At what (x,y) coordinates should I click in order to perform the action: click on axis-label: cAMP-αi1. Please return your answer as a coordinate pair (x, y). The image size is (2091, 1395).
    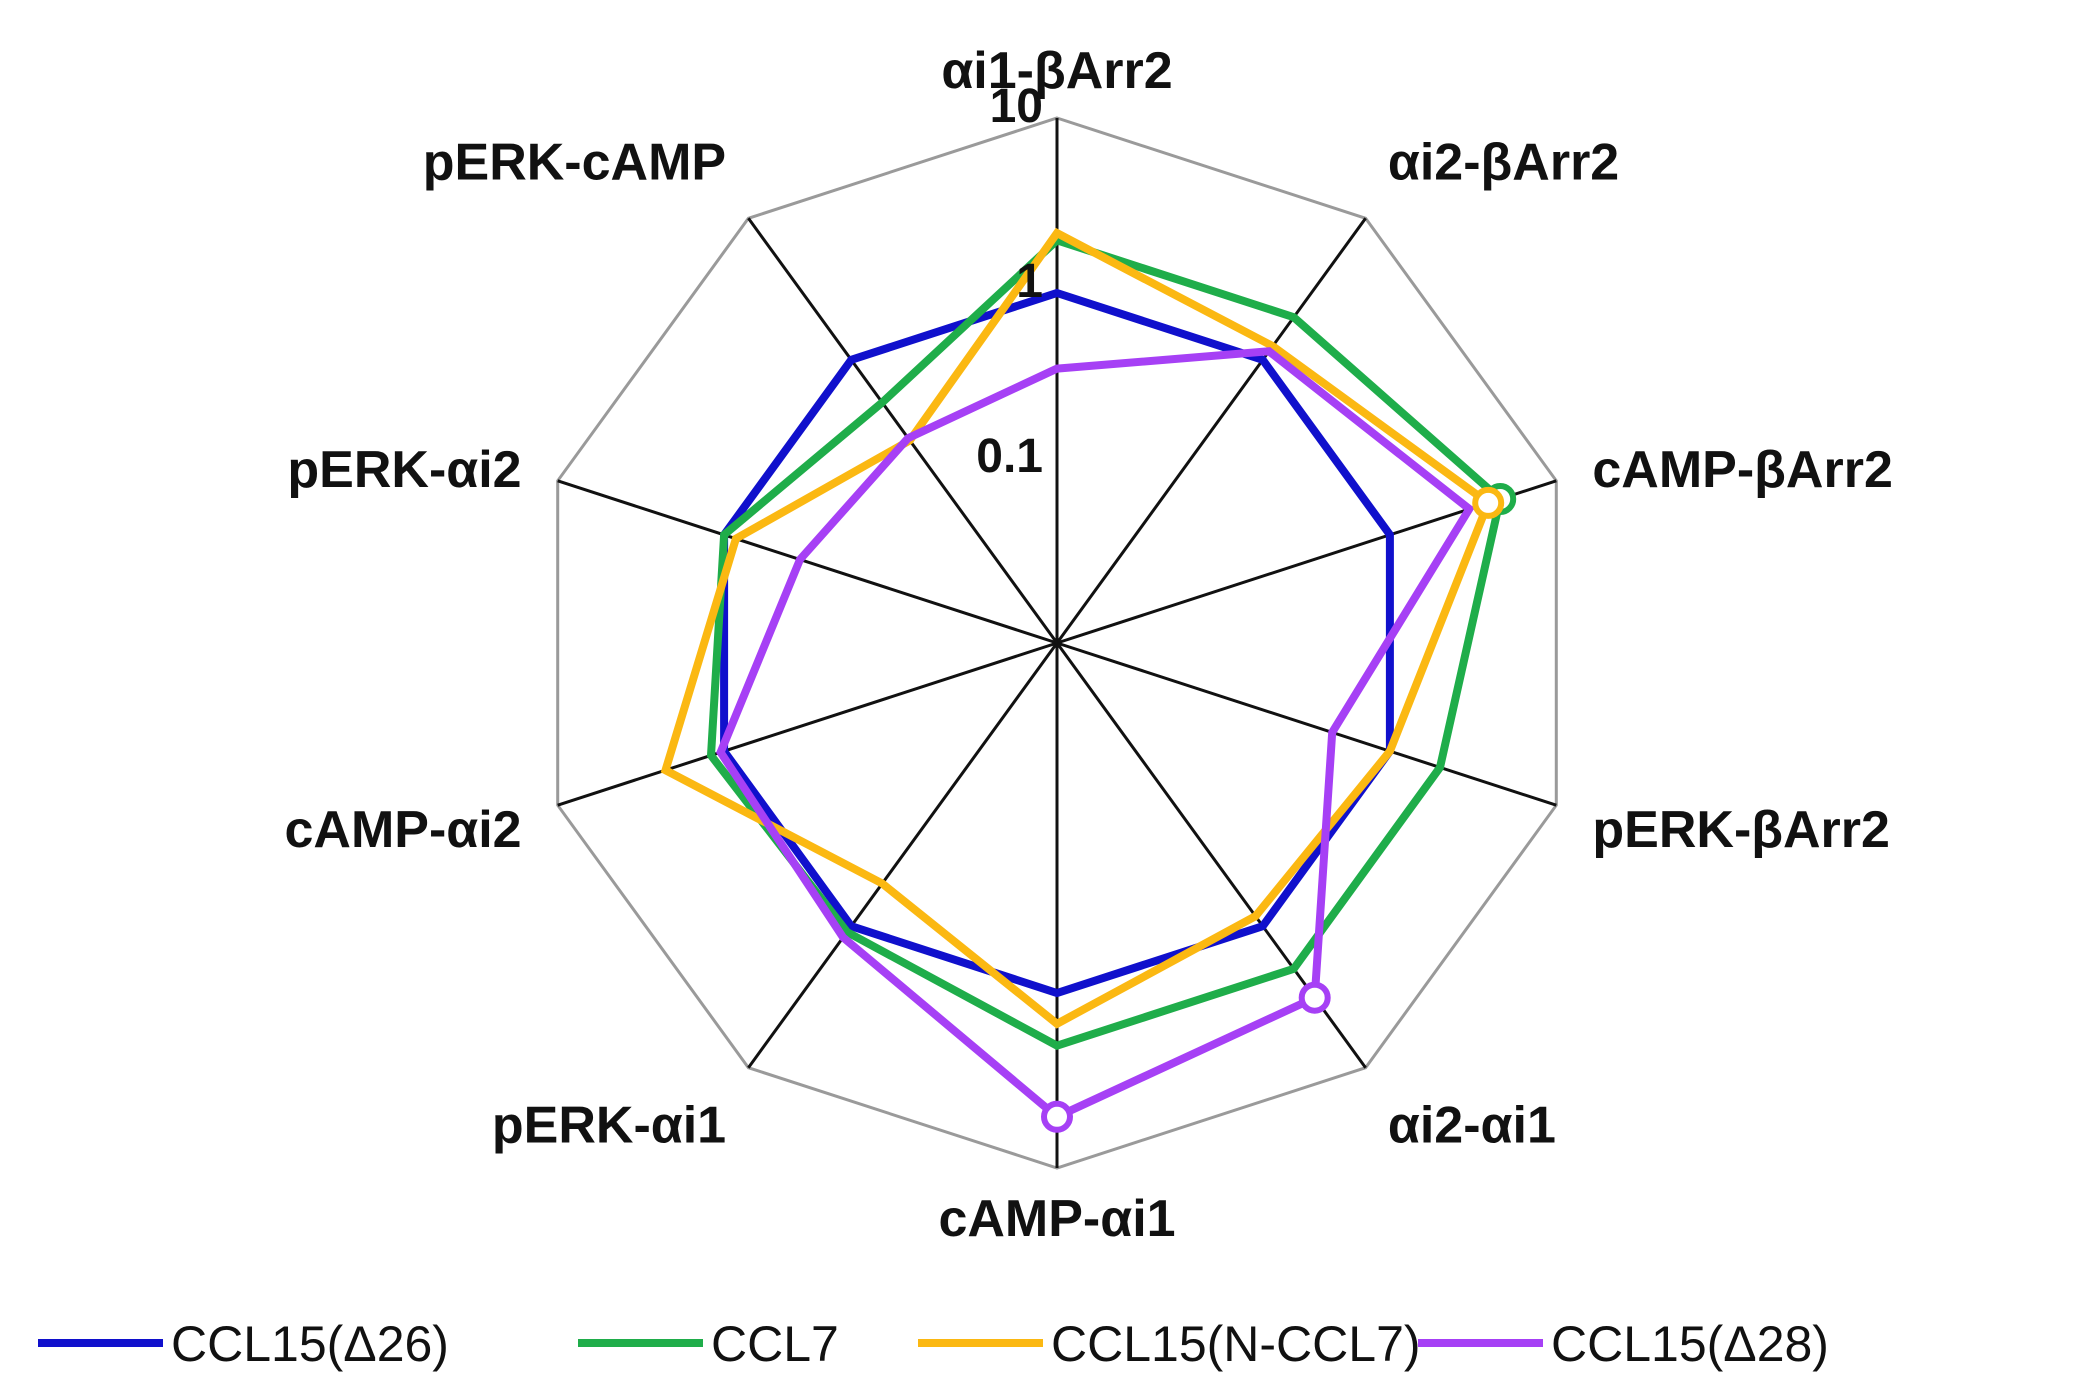
    Looking at the image, I should click on (1056, 1219).